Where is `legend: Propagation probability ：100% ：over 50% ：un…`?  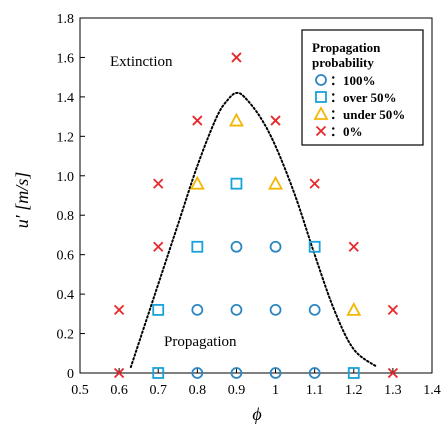 legend: Propagation probability ：100% ：over 50% ：un… is located at coordinates (362, 87).